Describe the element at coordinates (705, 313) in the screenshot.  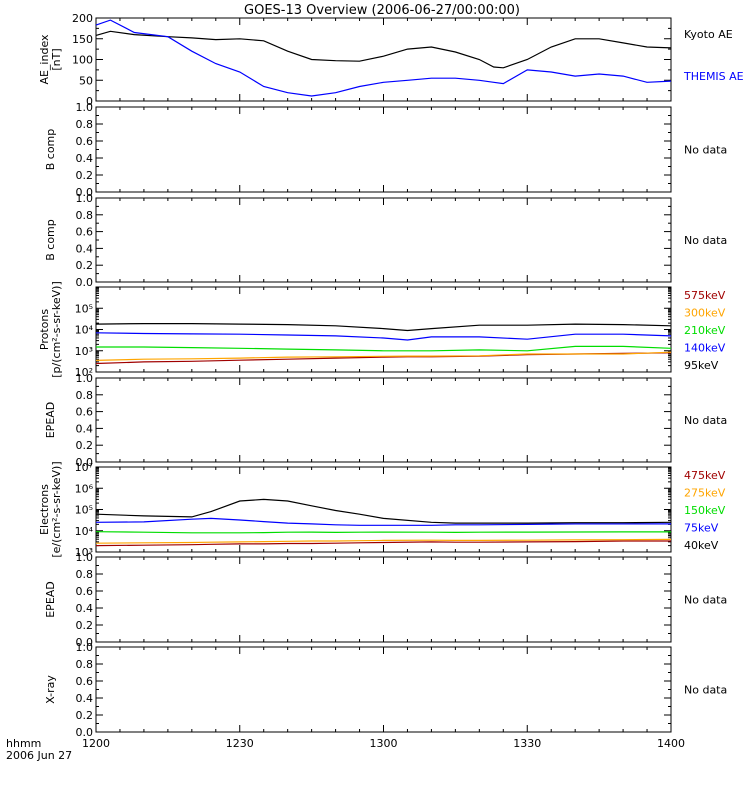
I see `legend-entry: 300keV` at that location.